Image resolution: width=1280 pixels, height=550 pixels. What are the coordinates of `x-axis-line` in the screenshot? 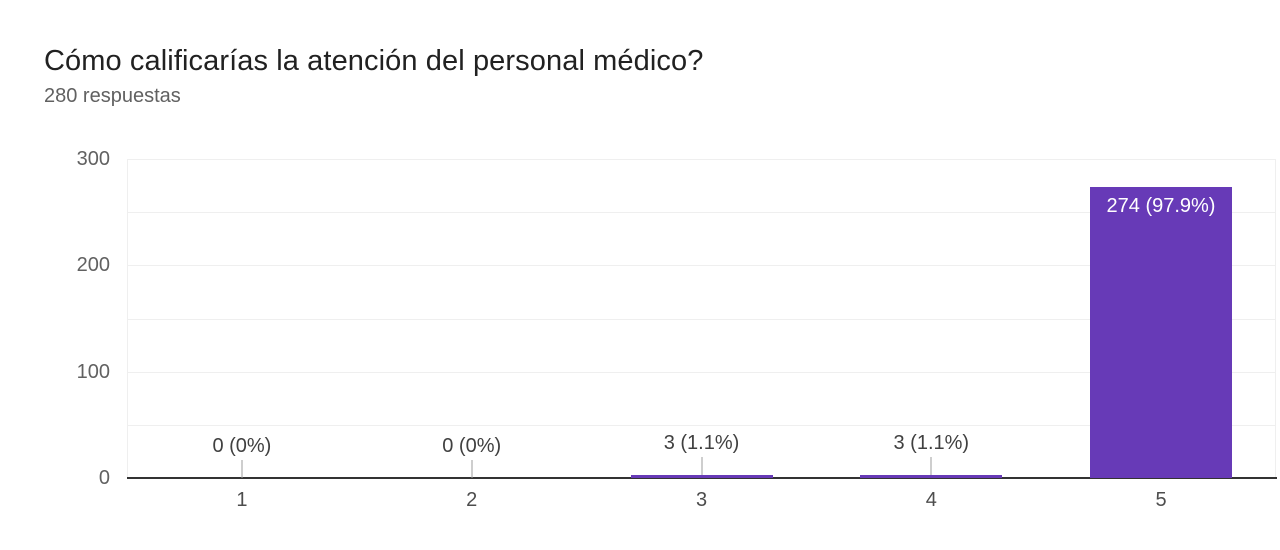 It's located at (702, 478).